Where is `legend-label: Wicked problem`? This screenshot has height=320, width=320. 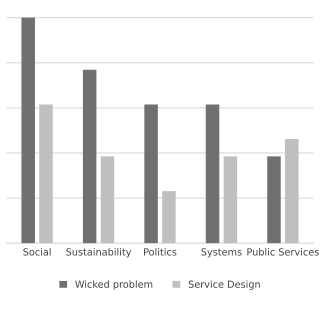 legend-label: Wicked problem is located at coordinates (113, 285).